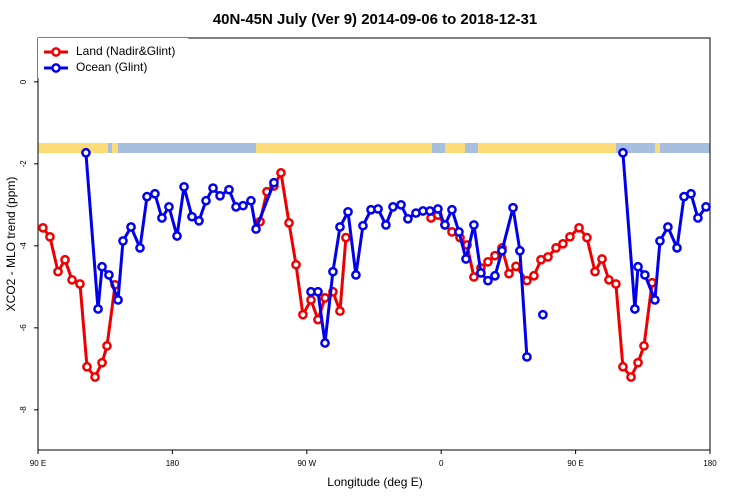 The image size is (750, 500). Describe the element at coordinates (374, 148) in the screenshot. I see `land-mask-strip` at that location.